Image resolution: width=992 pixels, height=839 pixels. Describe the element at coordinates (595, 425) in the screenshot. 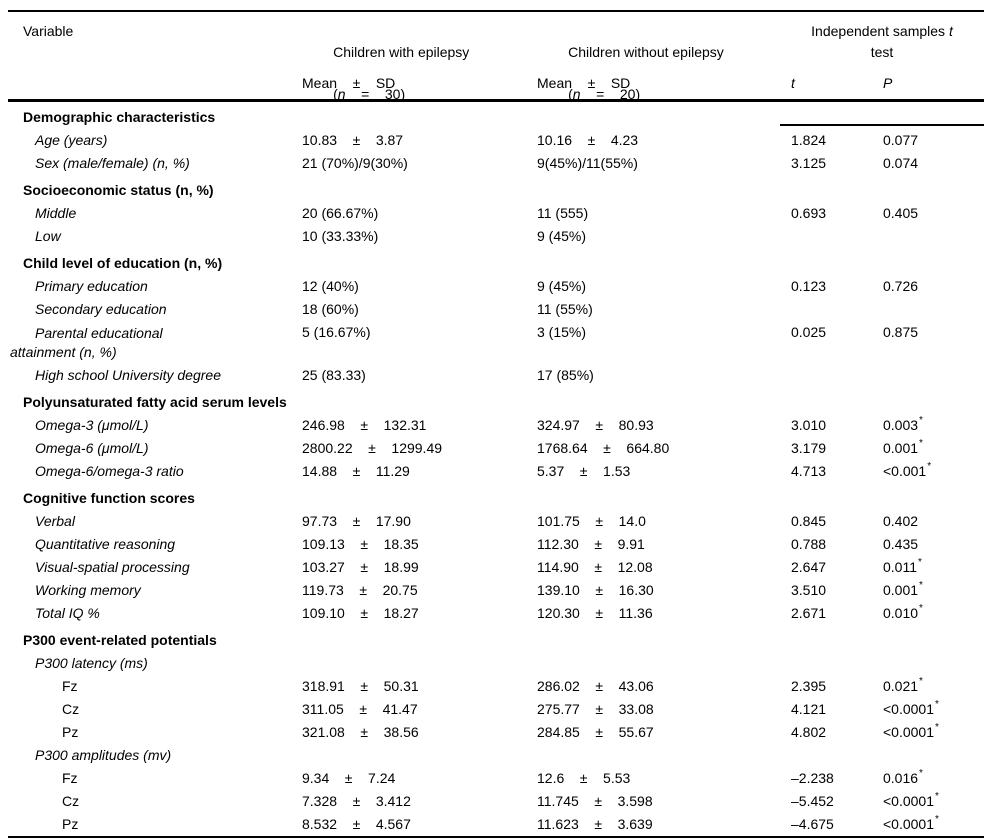

I see `control-value-cell: 324.97 ± 80.93` at that location.